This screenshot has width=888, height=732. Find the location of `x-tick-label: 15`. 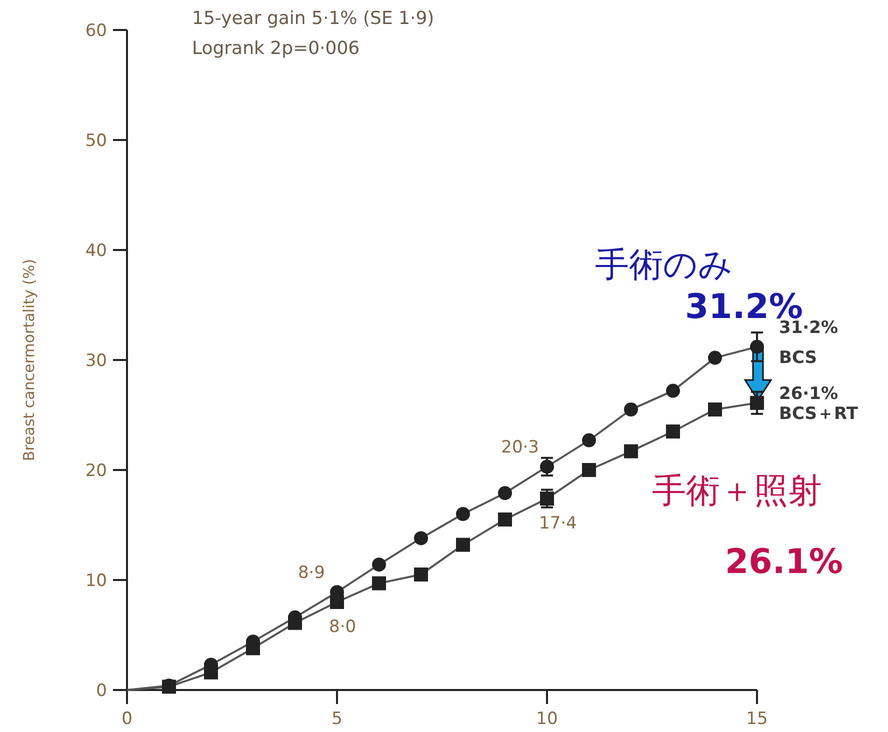

x-tick-label: 15 is located at coordinates (757, 719).